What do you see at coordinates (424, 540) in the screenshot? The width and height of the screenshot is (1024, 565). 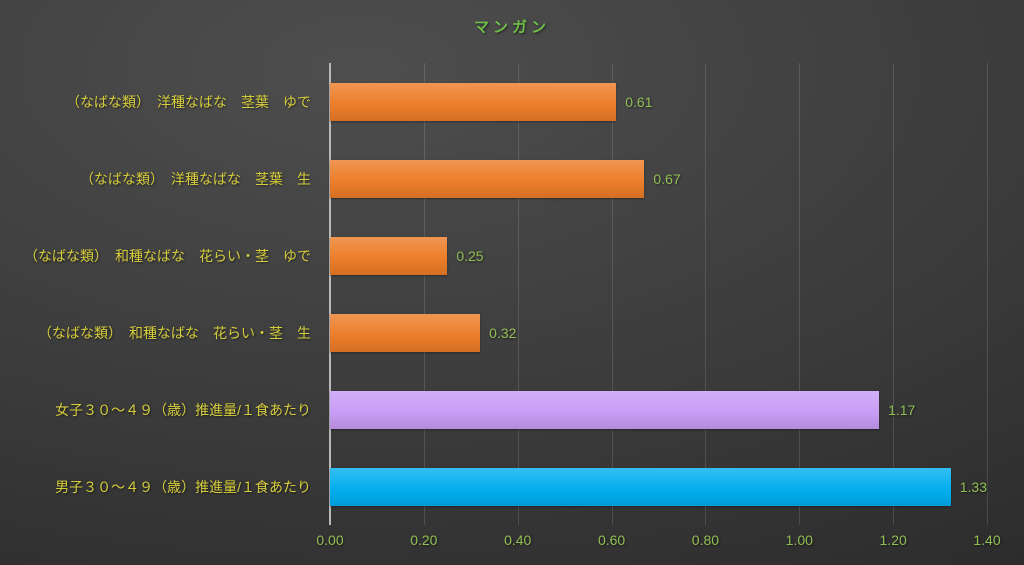 I see `x-axis-tick-label: 0.20` at bounding box center [424, 540].